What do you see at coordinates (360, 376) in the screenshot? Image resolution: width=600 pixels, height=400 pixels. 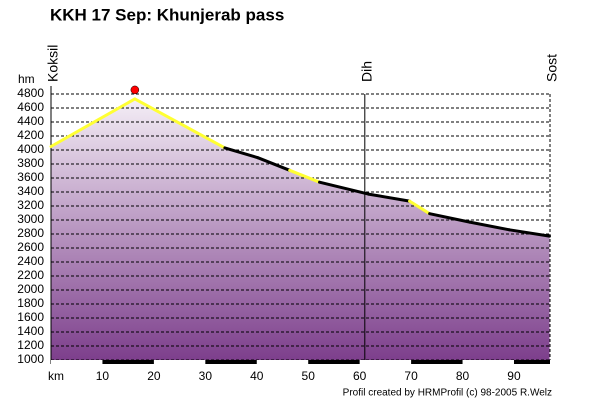 I see `x-tick-label: 60` at bounding box center [360, 376].